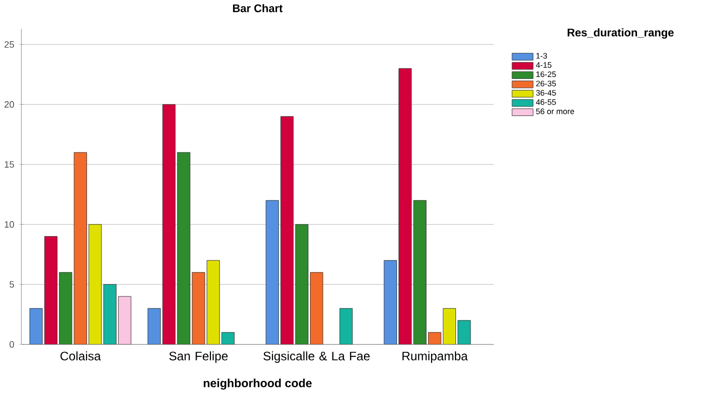  Describe the element at coordinates (546, 74) in the screenshot. I see `legend-label: 16-25` at that location.